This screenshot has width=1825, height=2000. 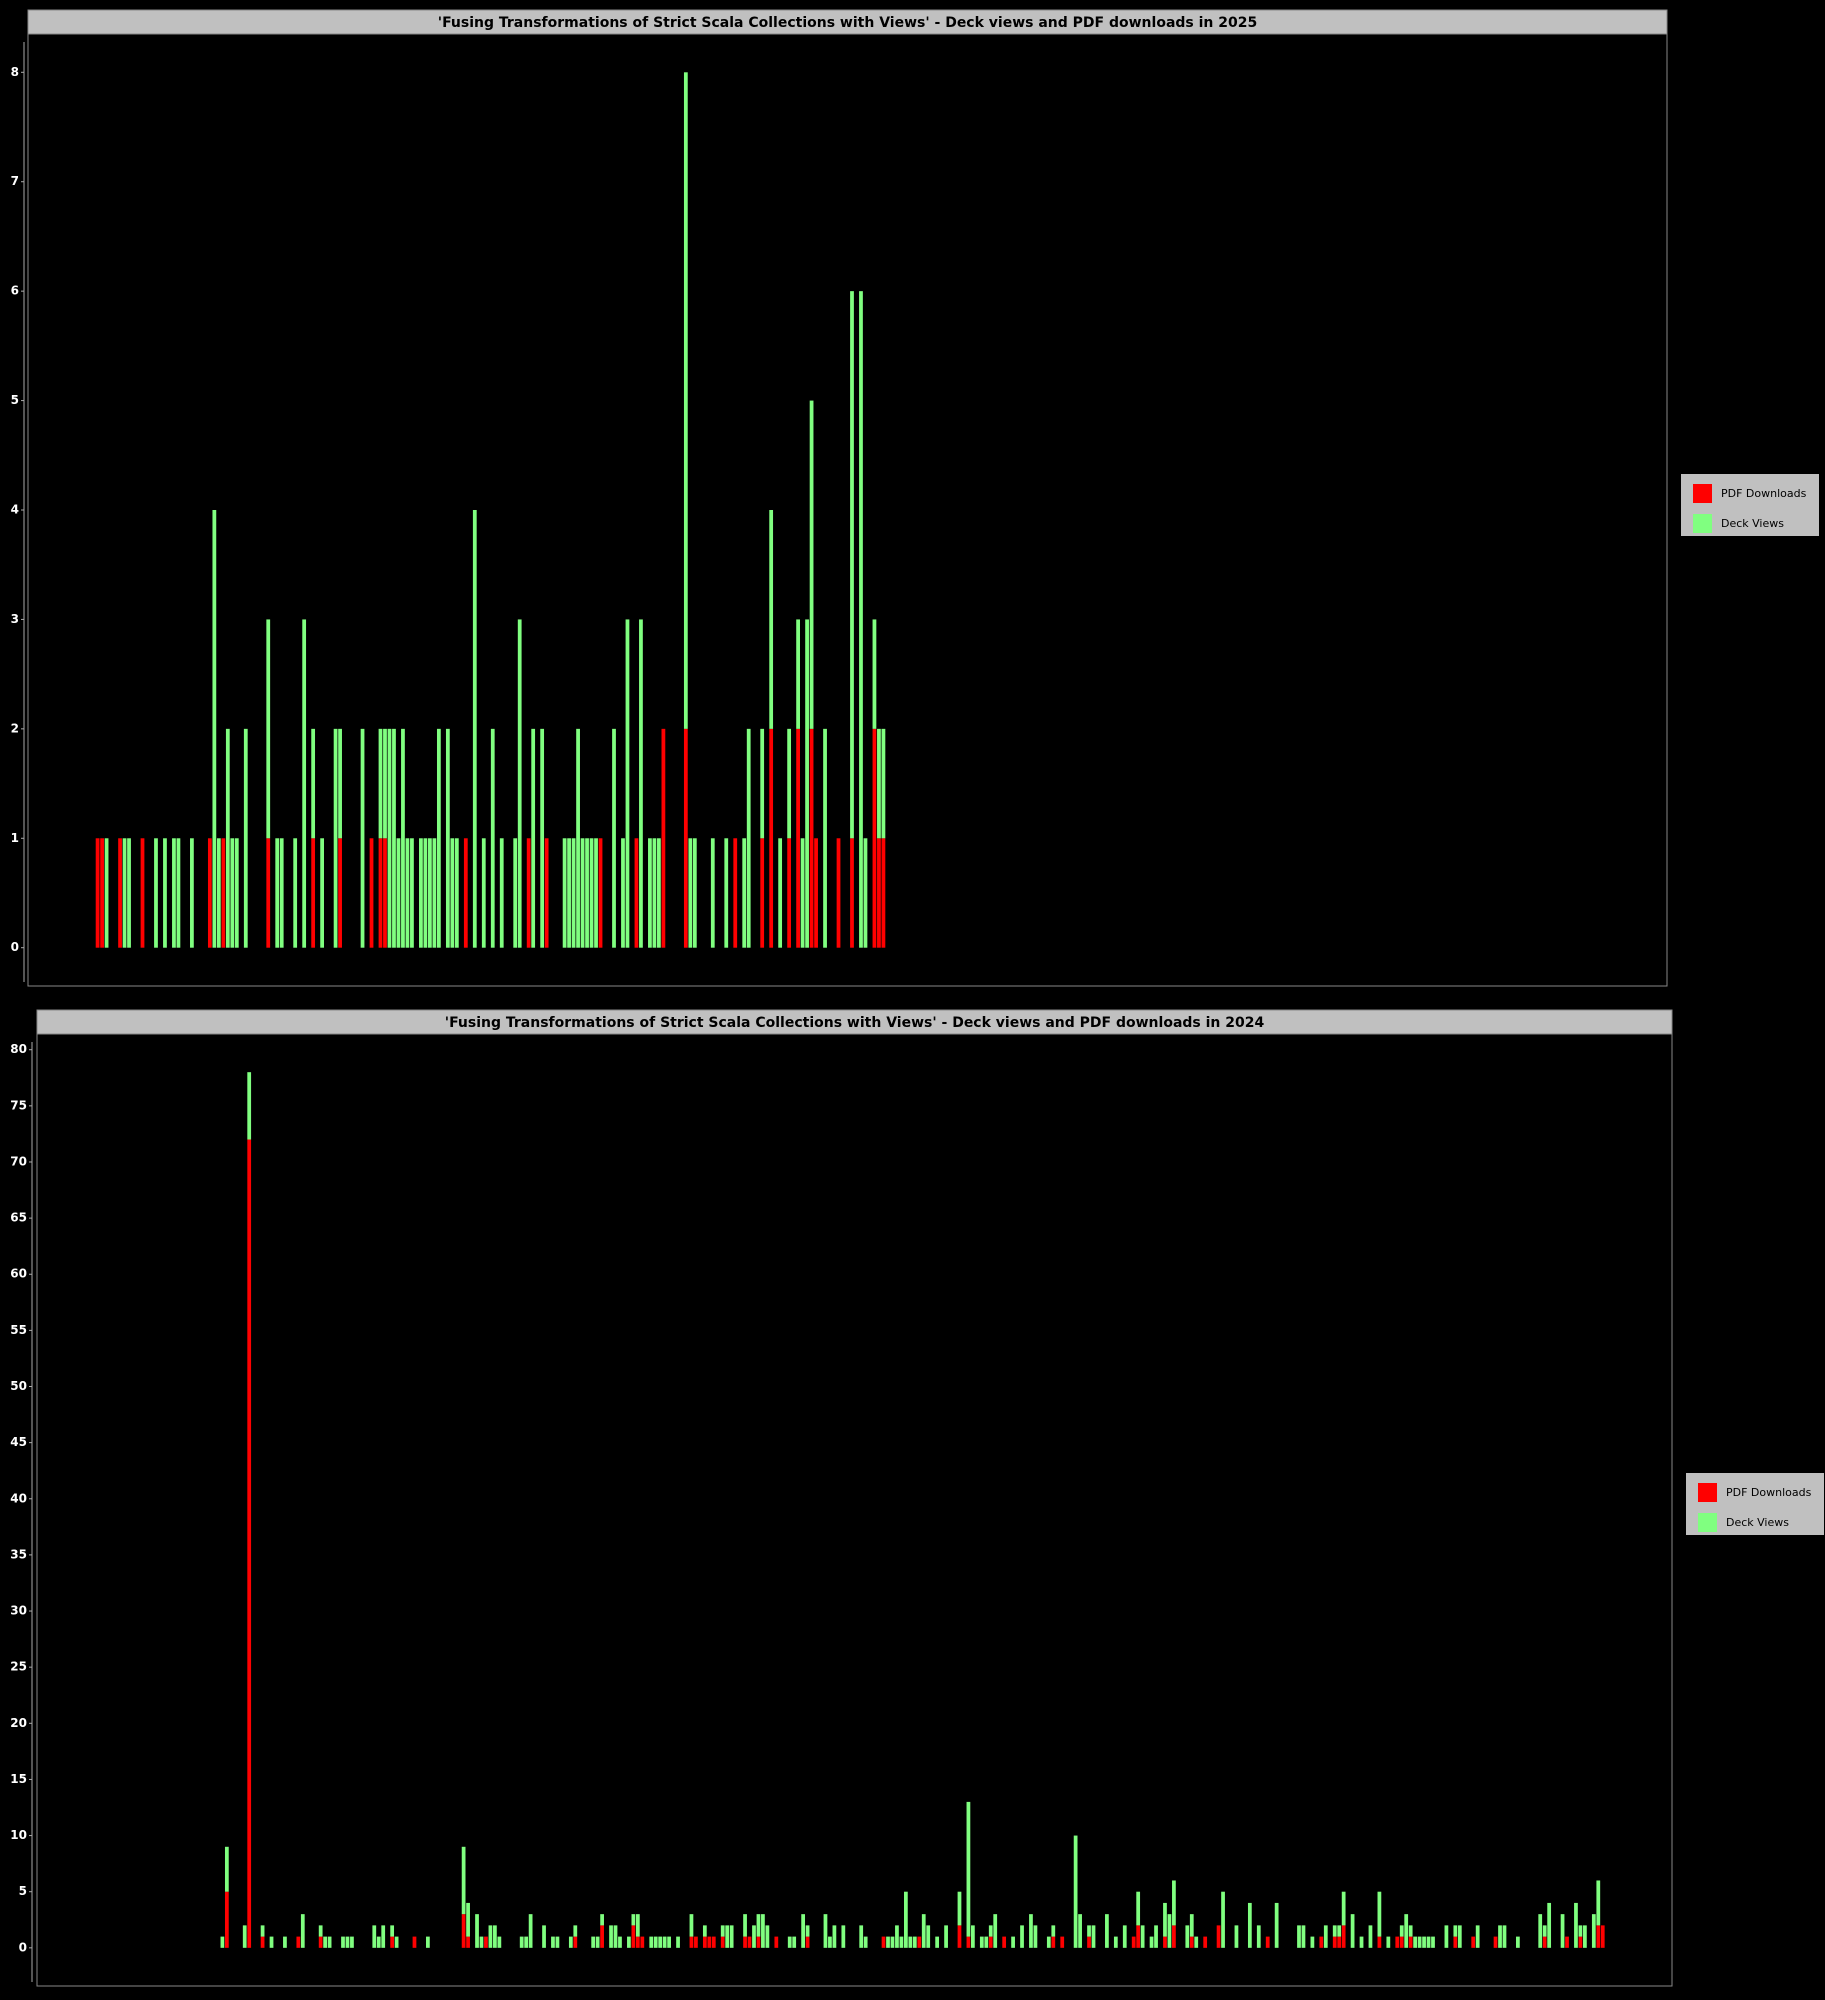 I want to click on y-tick-label: 0, so click(x=23, y=1947).